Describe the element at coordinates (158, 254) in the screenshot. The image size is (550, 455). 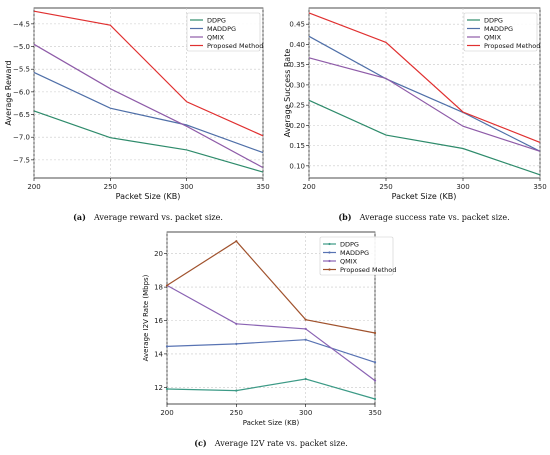
I see `y-tick-label: 20` at that location.